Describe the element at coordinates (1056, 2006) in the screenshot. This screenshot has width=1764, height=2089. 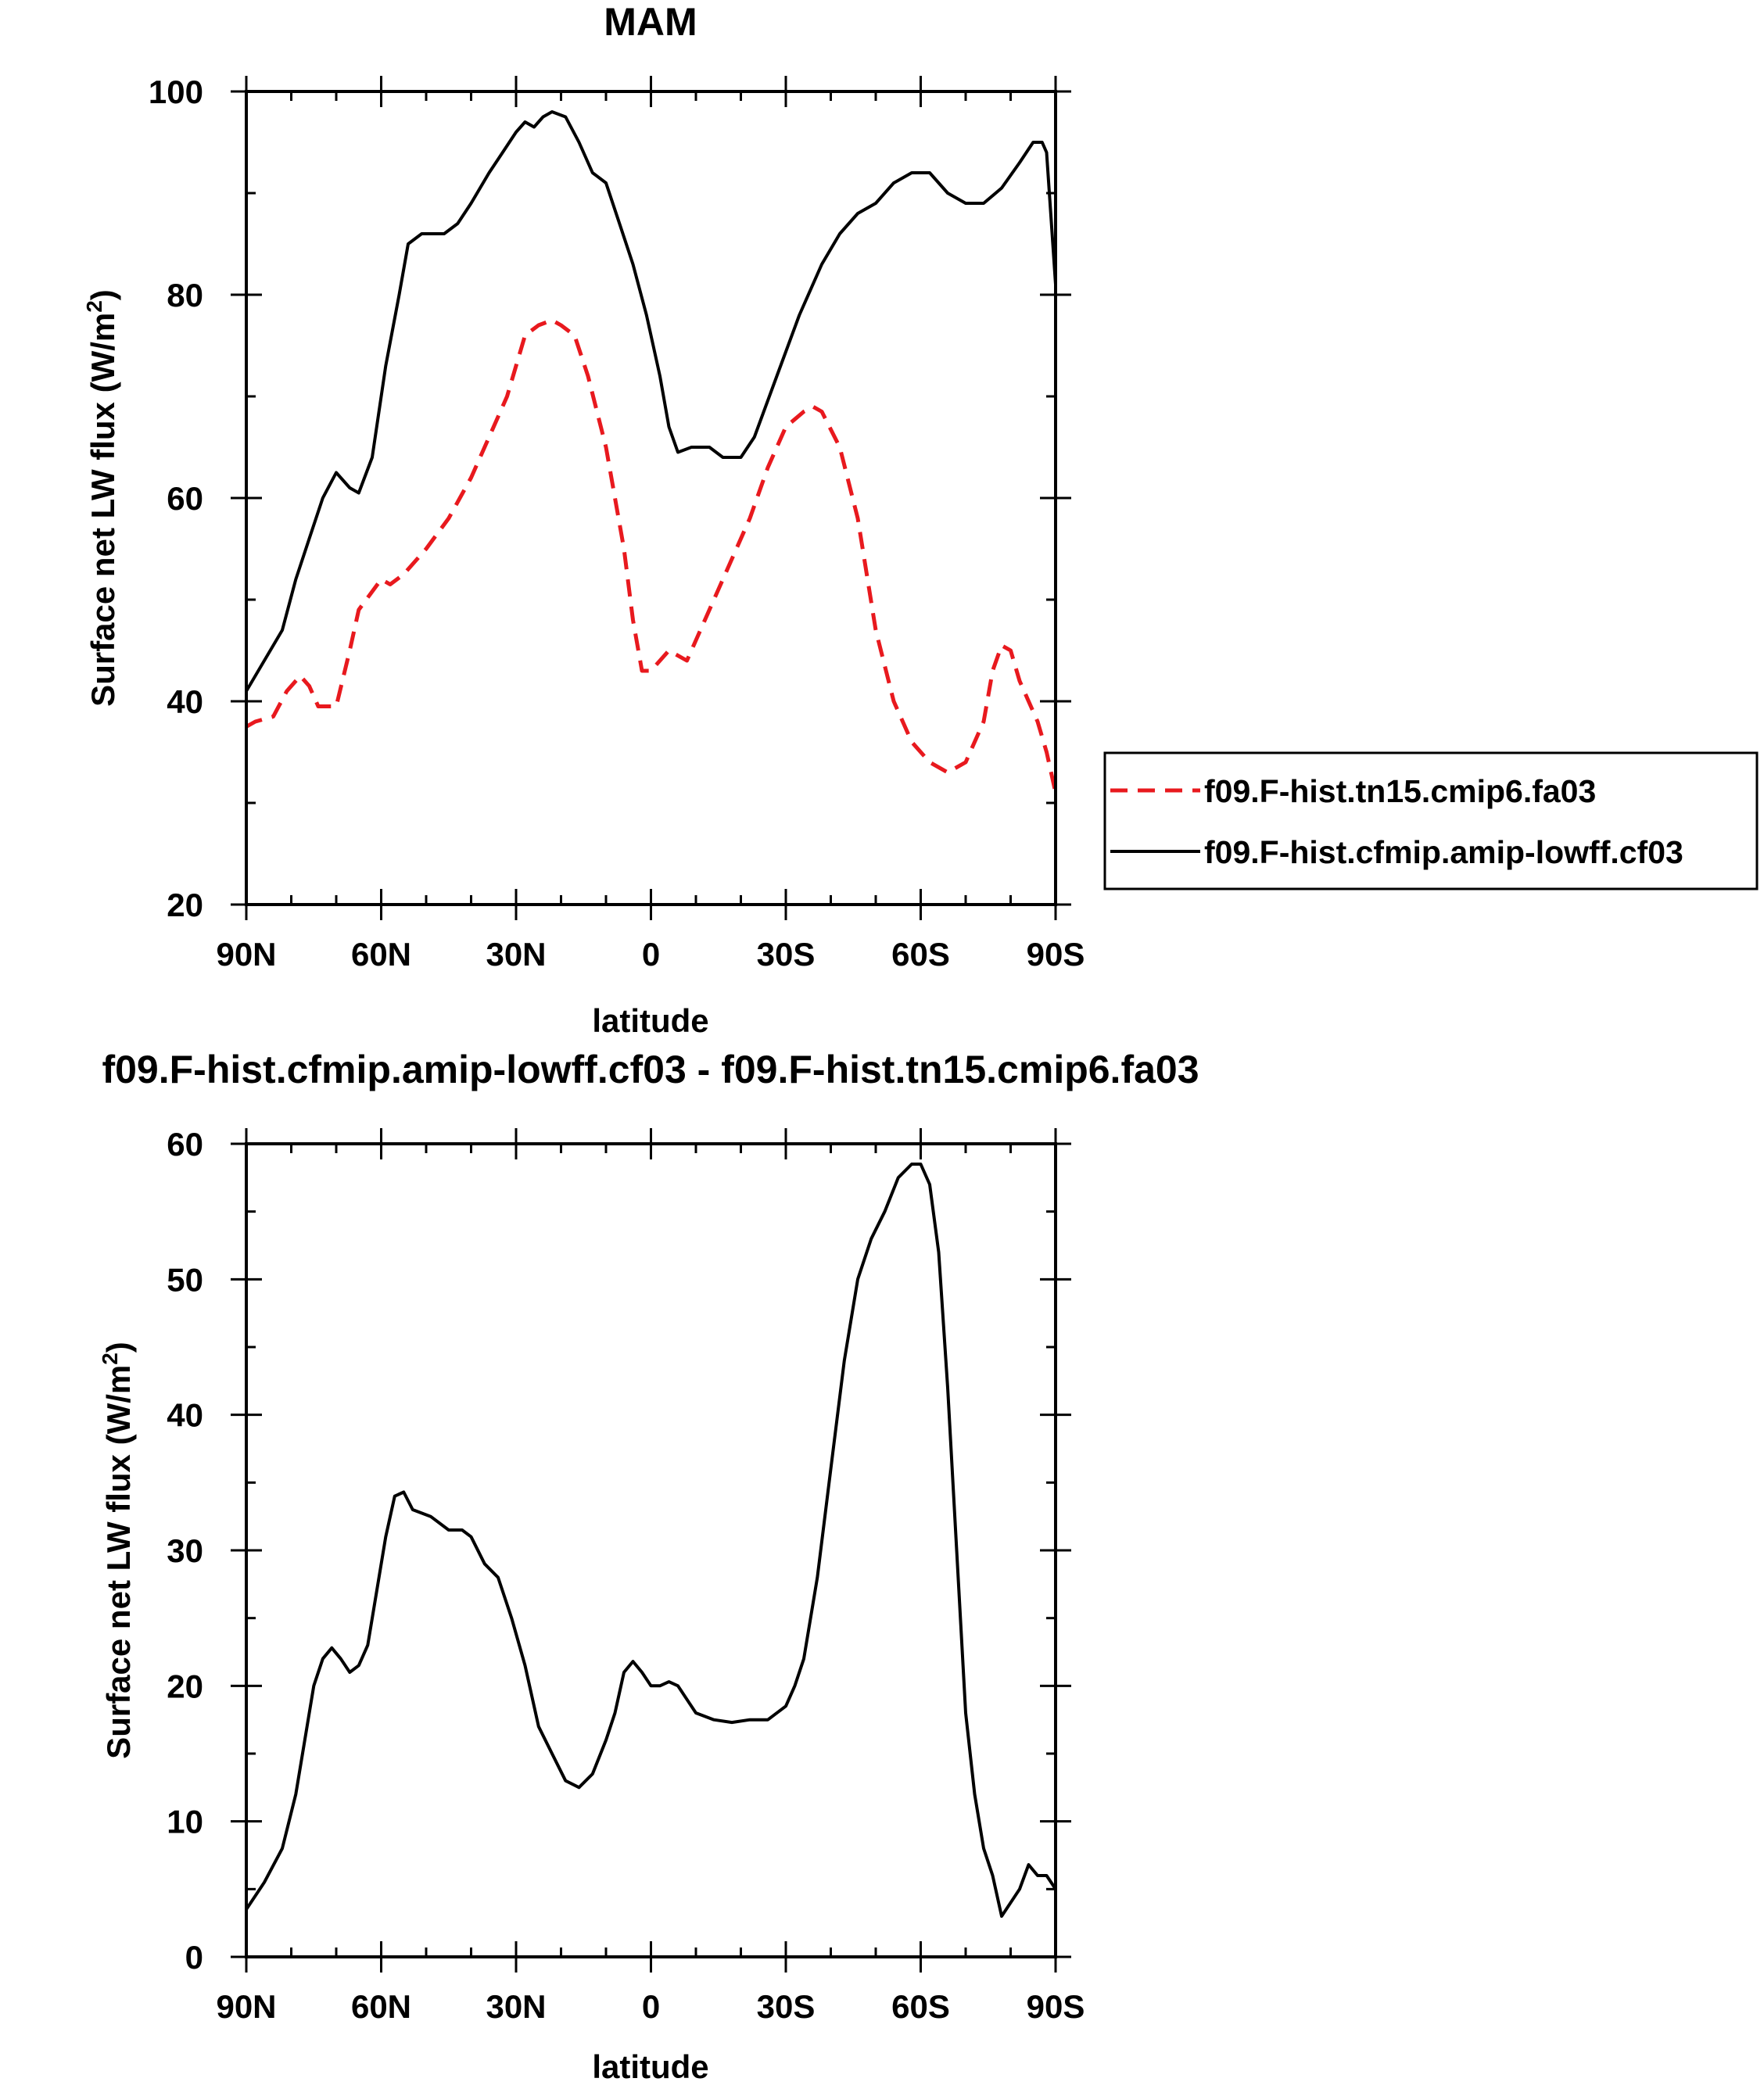
I see `bottom-x-tick-label: 90S` at that location.